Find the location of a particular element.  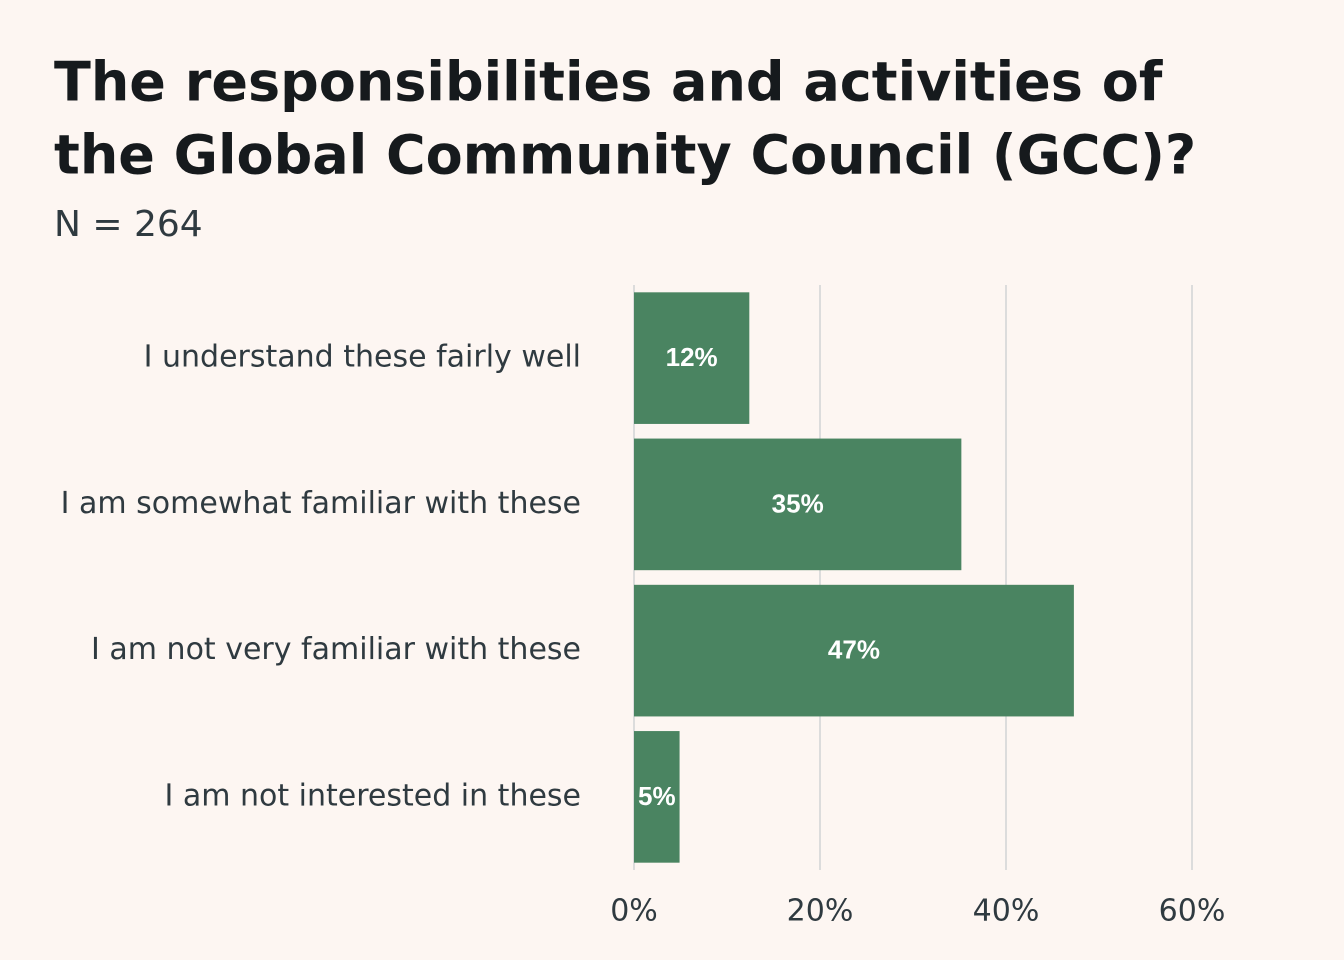

value-label: 5% is located at coordinates (657, 796).